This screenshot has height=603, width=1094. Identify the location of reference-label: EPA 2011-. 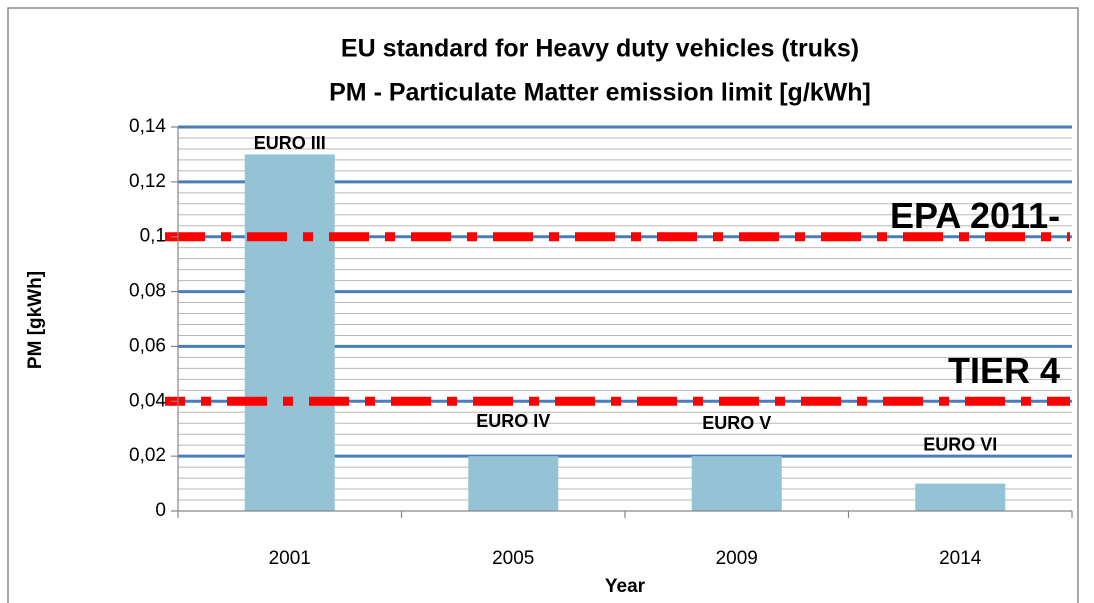
(975, 215).